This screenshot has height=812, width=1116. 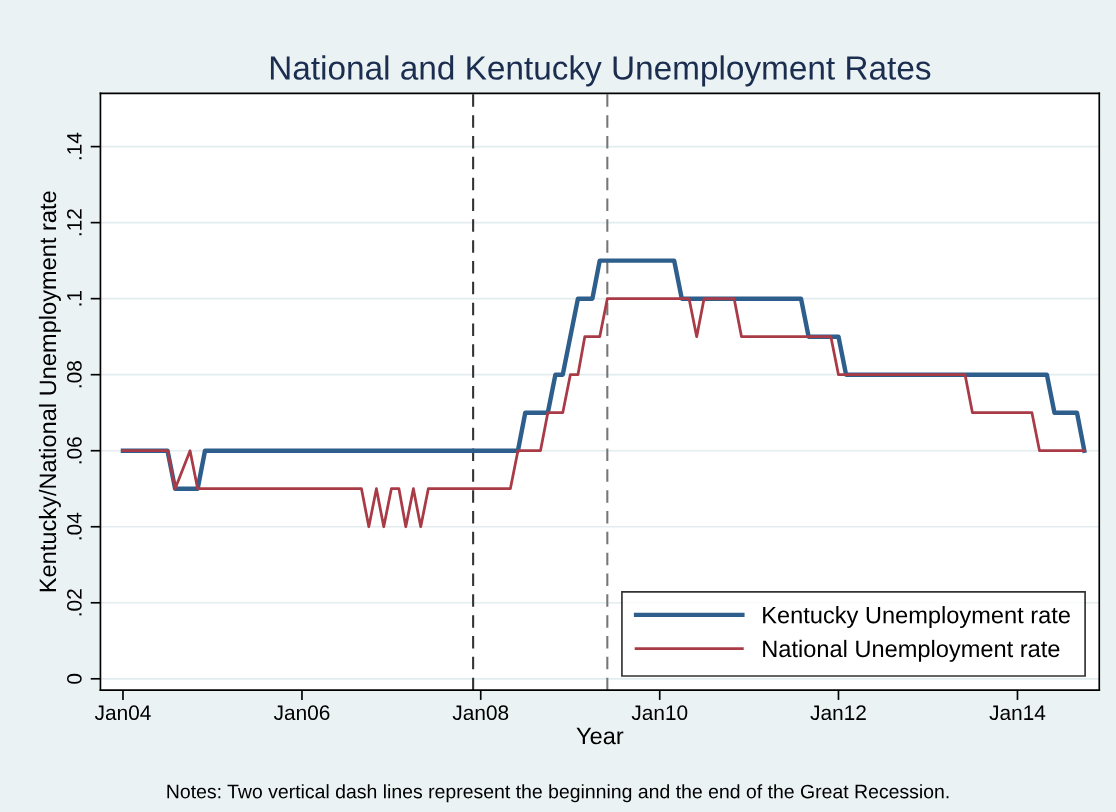 What do you see at coordinates (49, 391) in the screenshot?
I see `y-axis-title: Kentucky/National Unemployment rate` at bounding box center [49, 391].